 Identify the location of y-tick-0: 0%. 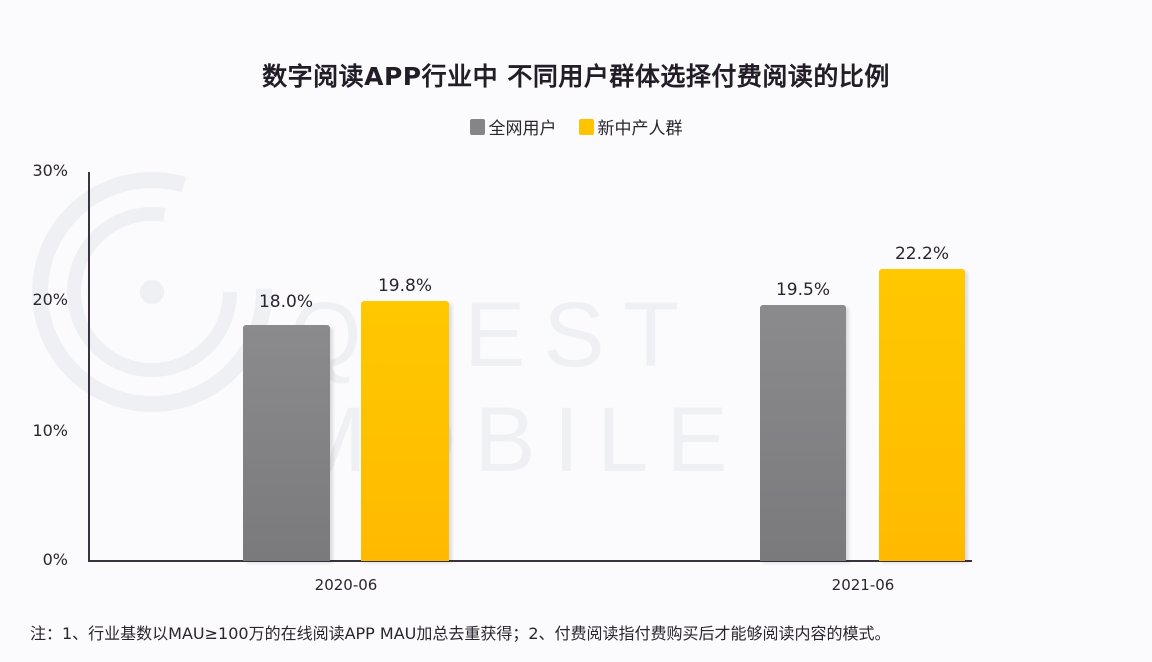
(55, 559).